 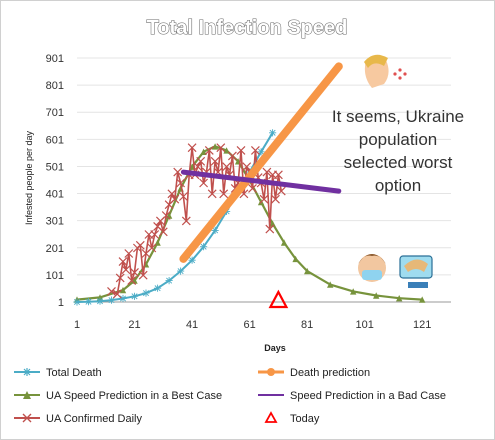 I want to click on y-tick-labels: 1 101 201 301 401 501 601 701 801 901, so click(x=55, y=181).